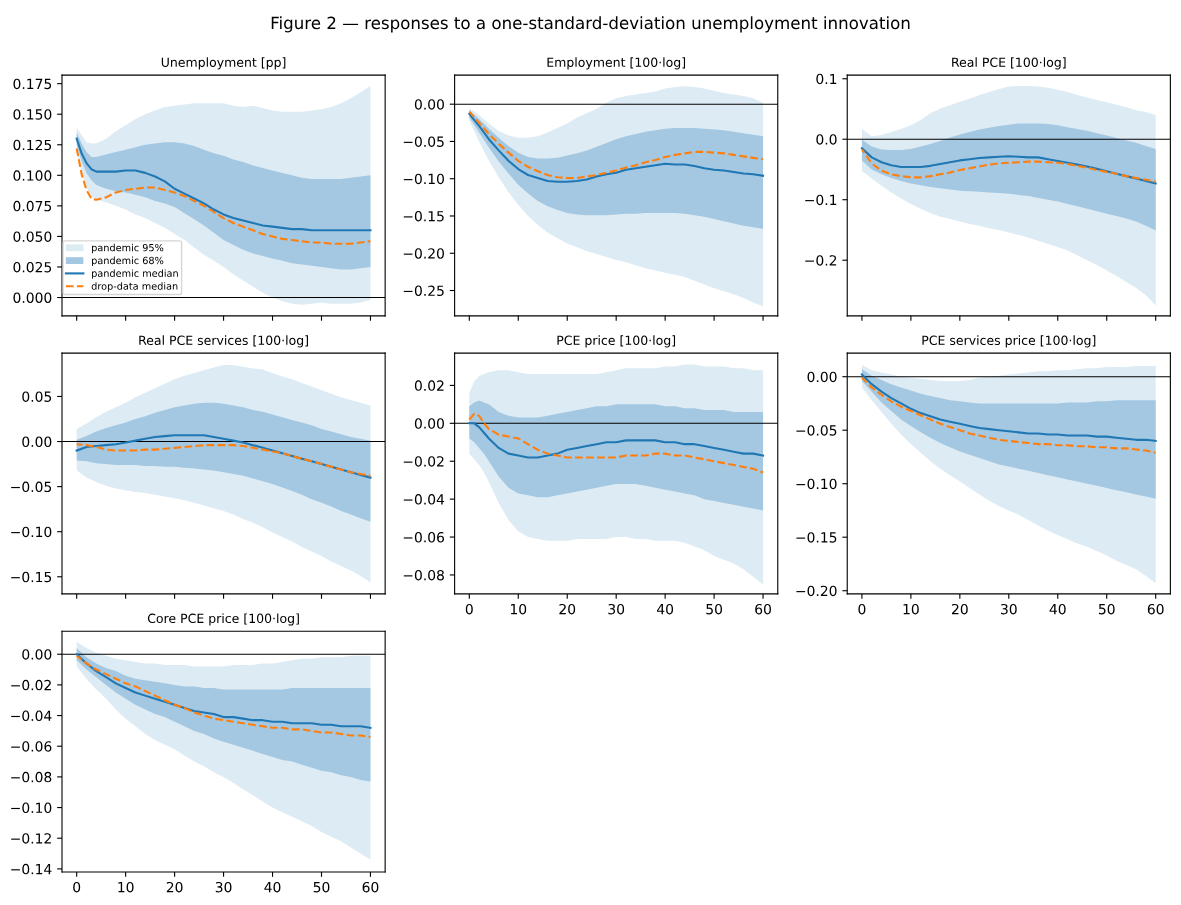  Describe the element at coordinates (37, 396) in the screenshot. I see `y-tick-label: 0.05` at that location.